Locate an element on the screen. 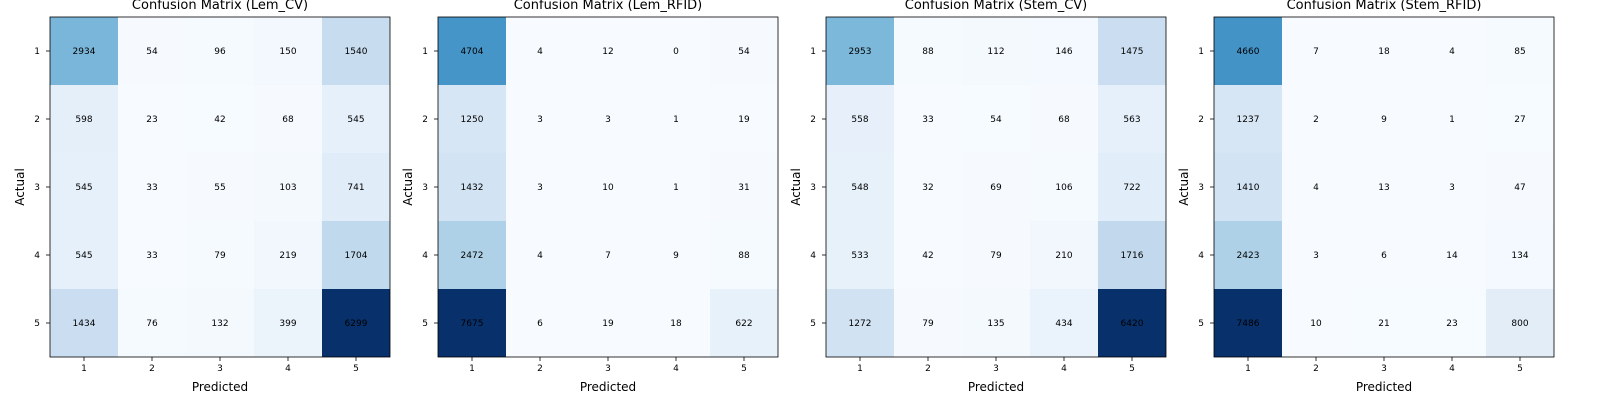  cell-value-label: 42 is located at coordinates (927, 256).